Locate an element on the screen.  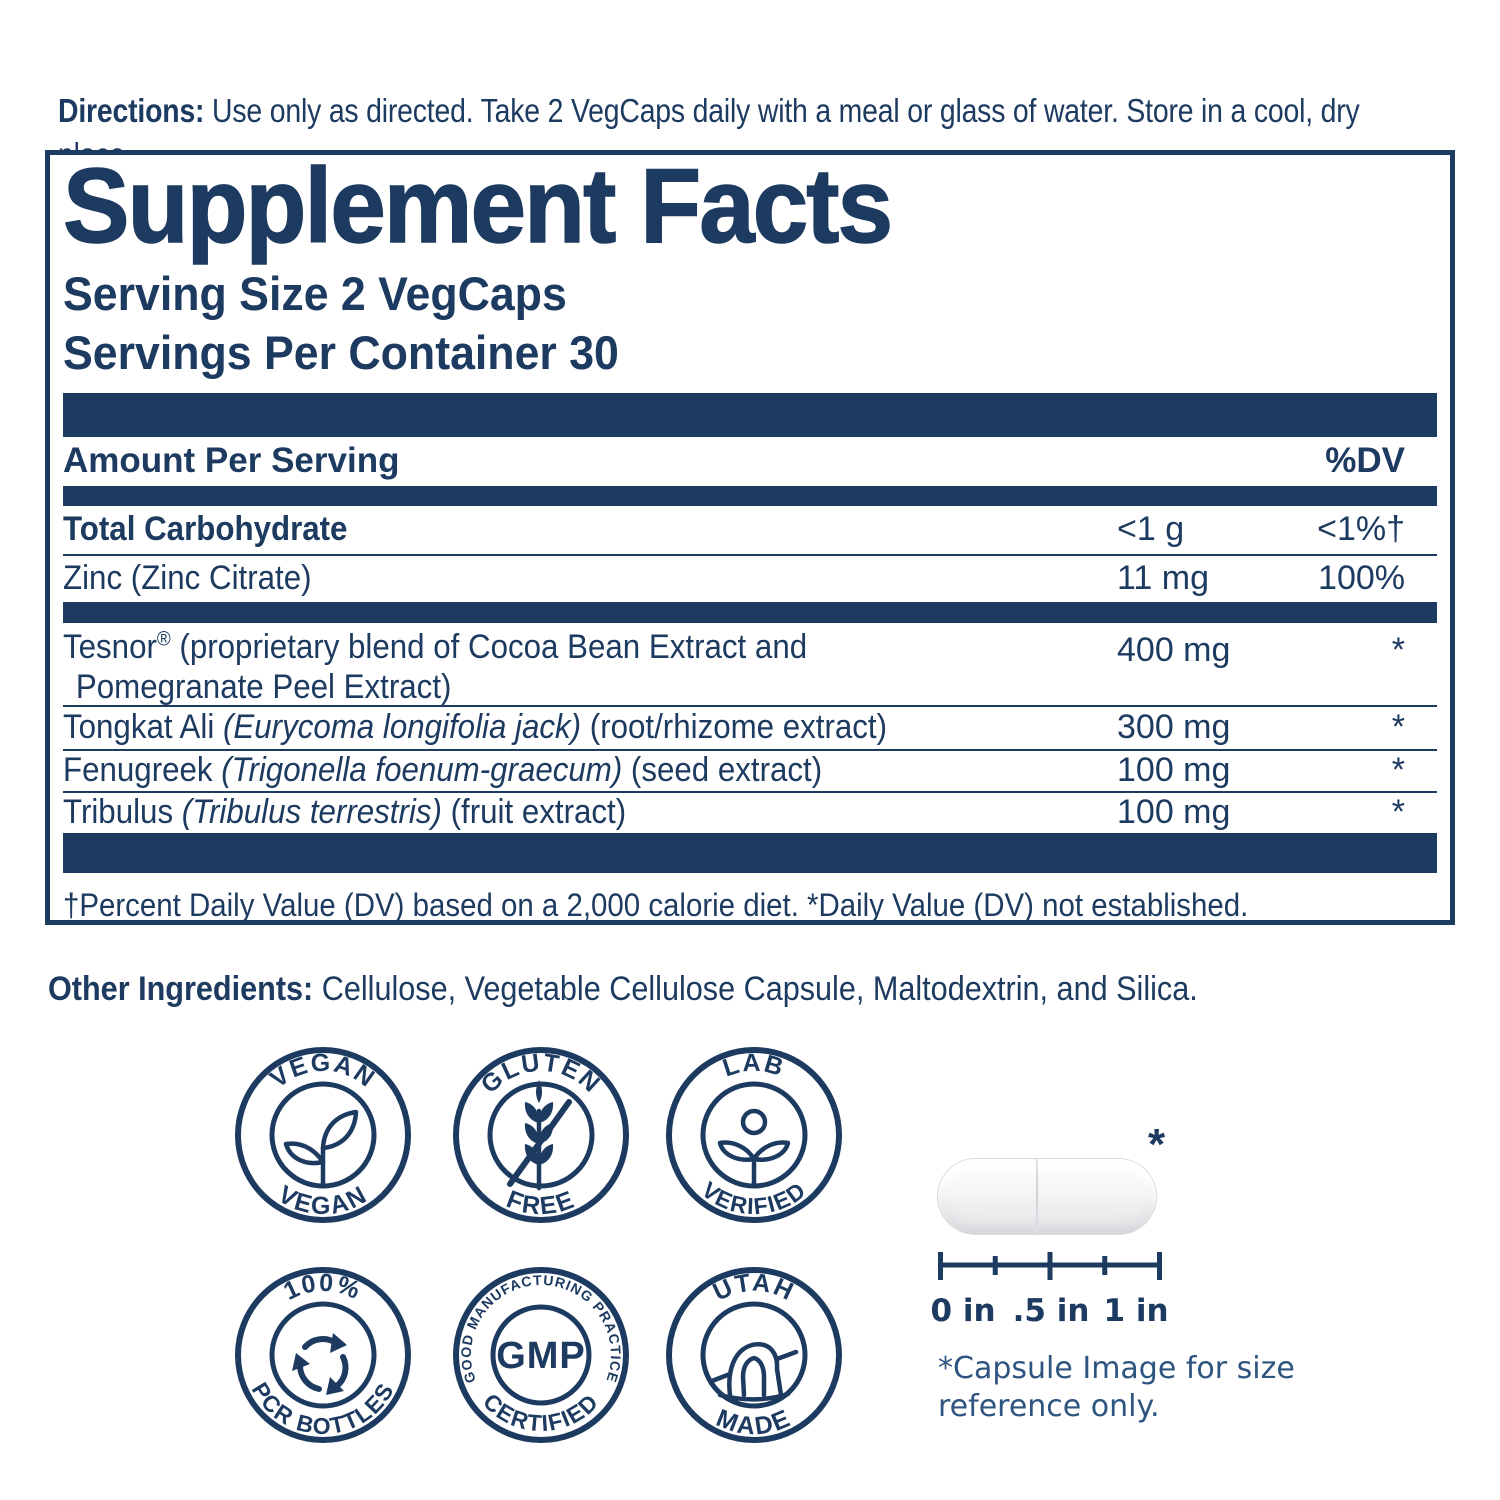
gluten-free-badge: GLUTEN FREE is located at coordinates (541, 1135).